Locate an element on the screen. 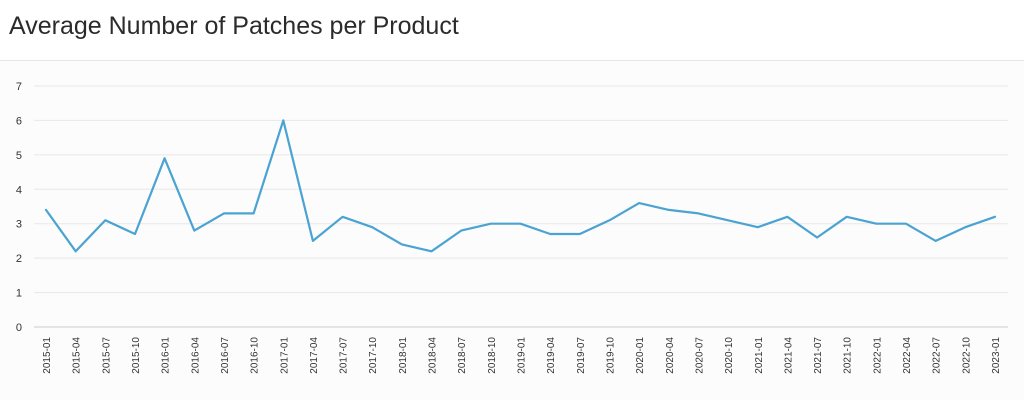  y-tick-label: 2 is located at coordinates (19, 259).